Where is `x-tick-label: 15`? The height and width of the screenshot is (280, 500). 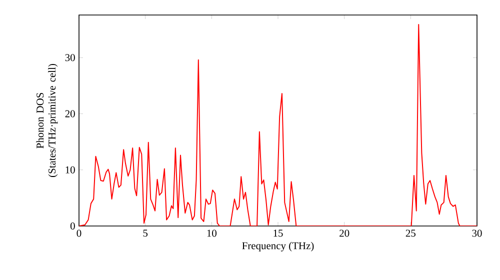 x-tick-label: 15 is located at coordinates (278, 233).